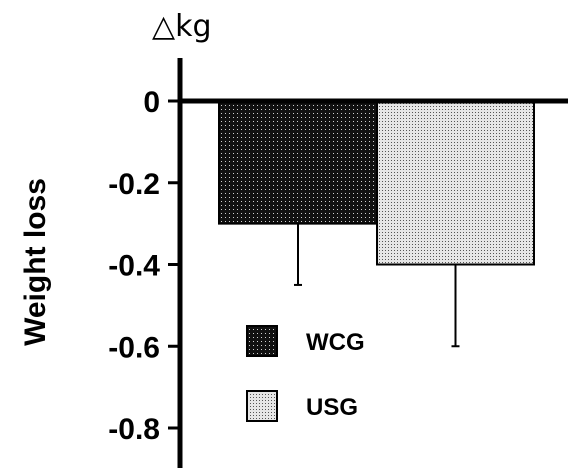 This screenshot has width=568, height=468. Describe the element at coordinates (35, 262) in the screenshot. I see `y-axis-title: Weight loss` at that location.